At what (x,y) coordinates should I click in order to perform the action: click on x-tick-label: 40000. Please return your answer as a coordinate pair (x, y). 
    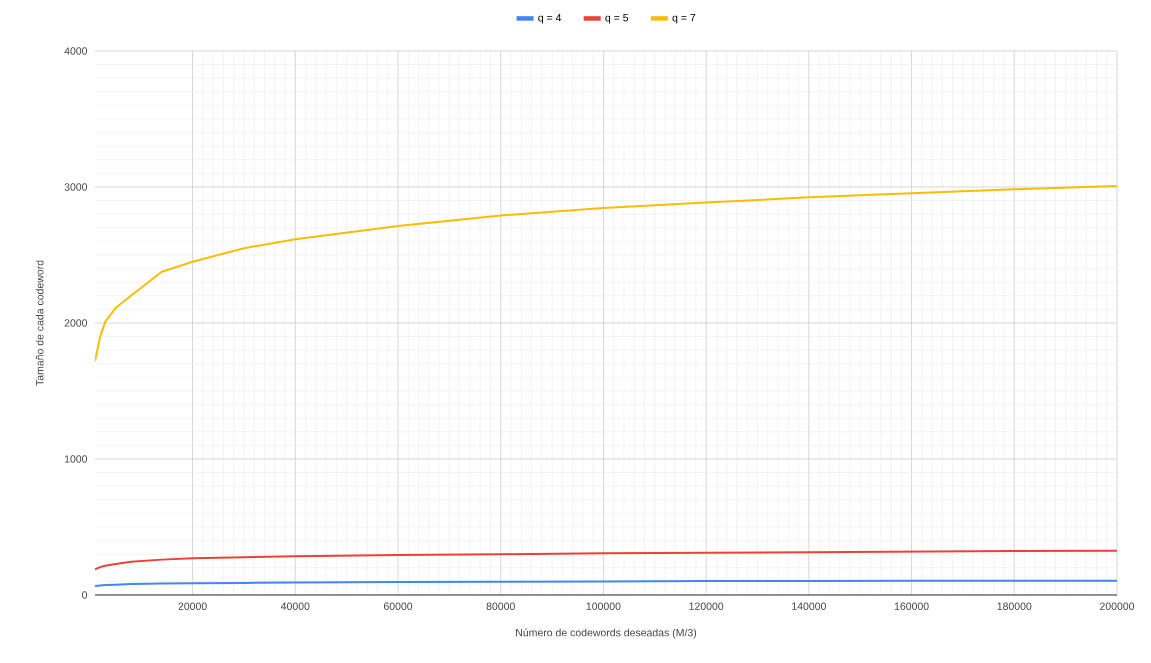
    Looking at the image, I should click on (295, 606).